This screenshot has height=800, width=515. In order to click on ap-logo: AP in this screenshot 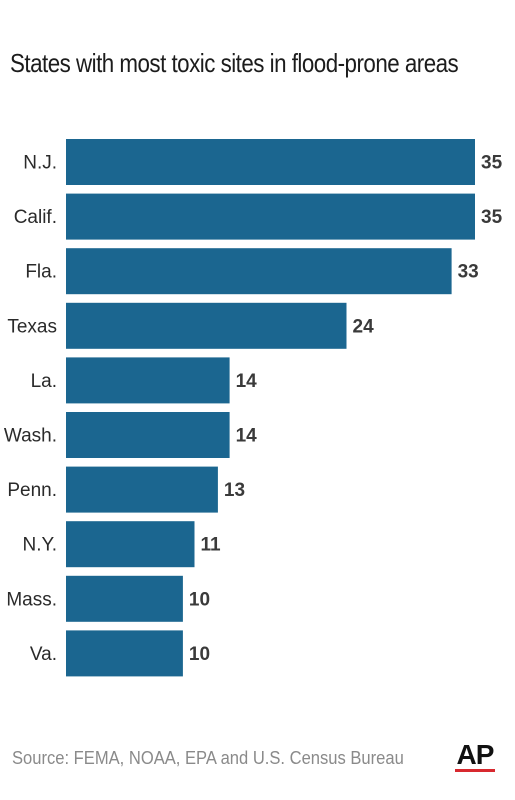, I will do `click(475, 758)`.